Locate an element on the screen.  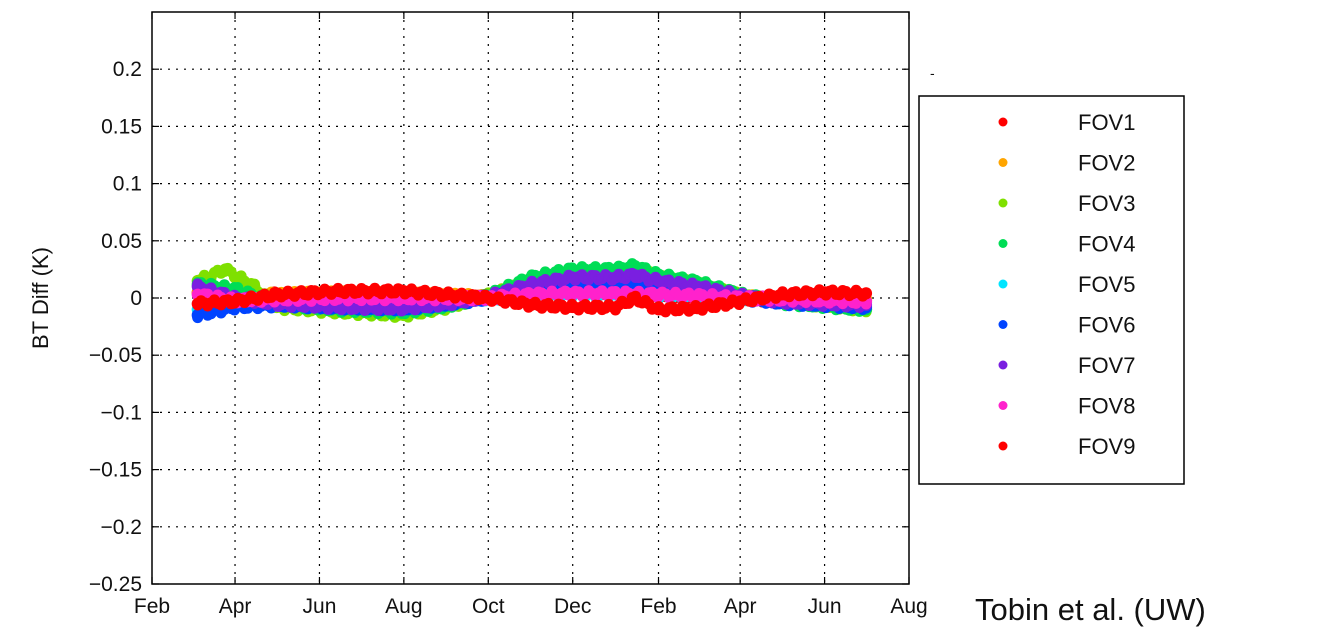
legend-label-fov8: FOV8 is located at coordinates (1106, 406).